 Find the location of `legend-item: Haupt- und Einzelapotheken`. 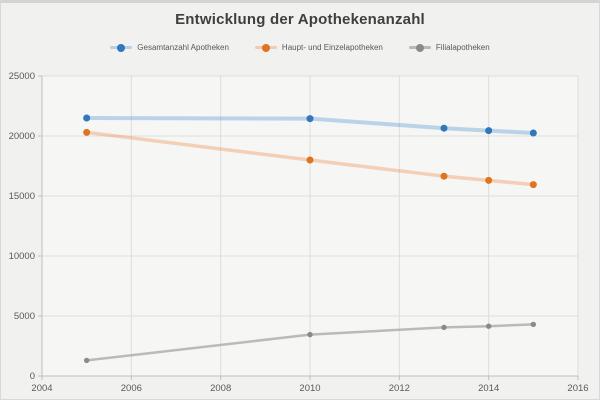

legend-item: Haupt- und Einzelapotheken is located at coordinates (318, 47).